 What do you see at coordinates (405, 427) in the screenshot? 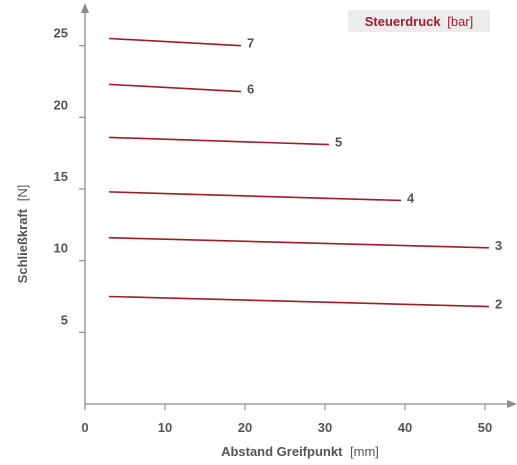
I see `x-tick-label: 40` at bounding box center [405, 427].